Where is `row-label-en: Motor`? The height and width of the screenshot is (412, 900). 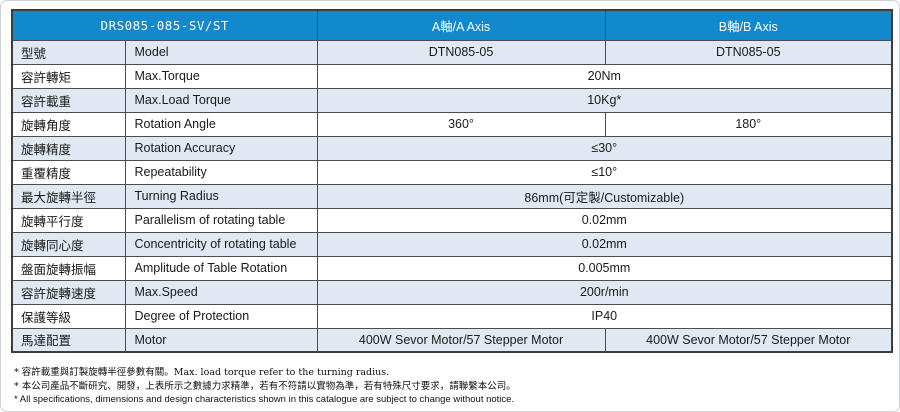 row-label-en: Motor is located at coordinates (221, 340).